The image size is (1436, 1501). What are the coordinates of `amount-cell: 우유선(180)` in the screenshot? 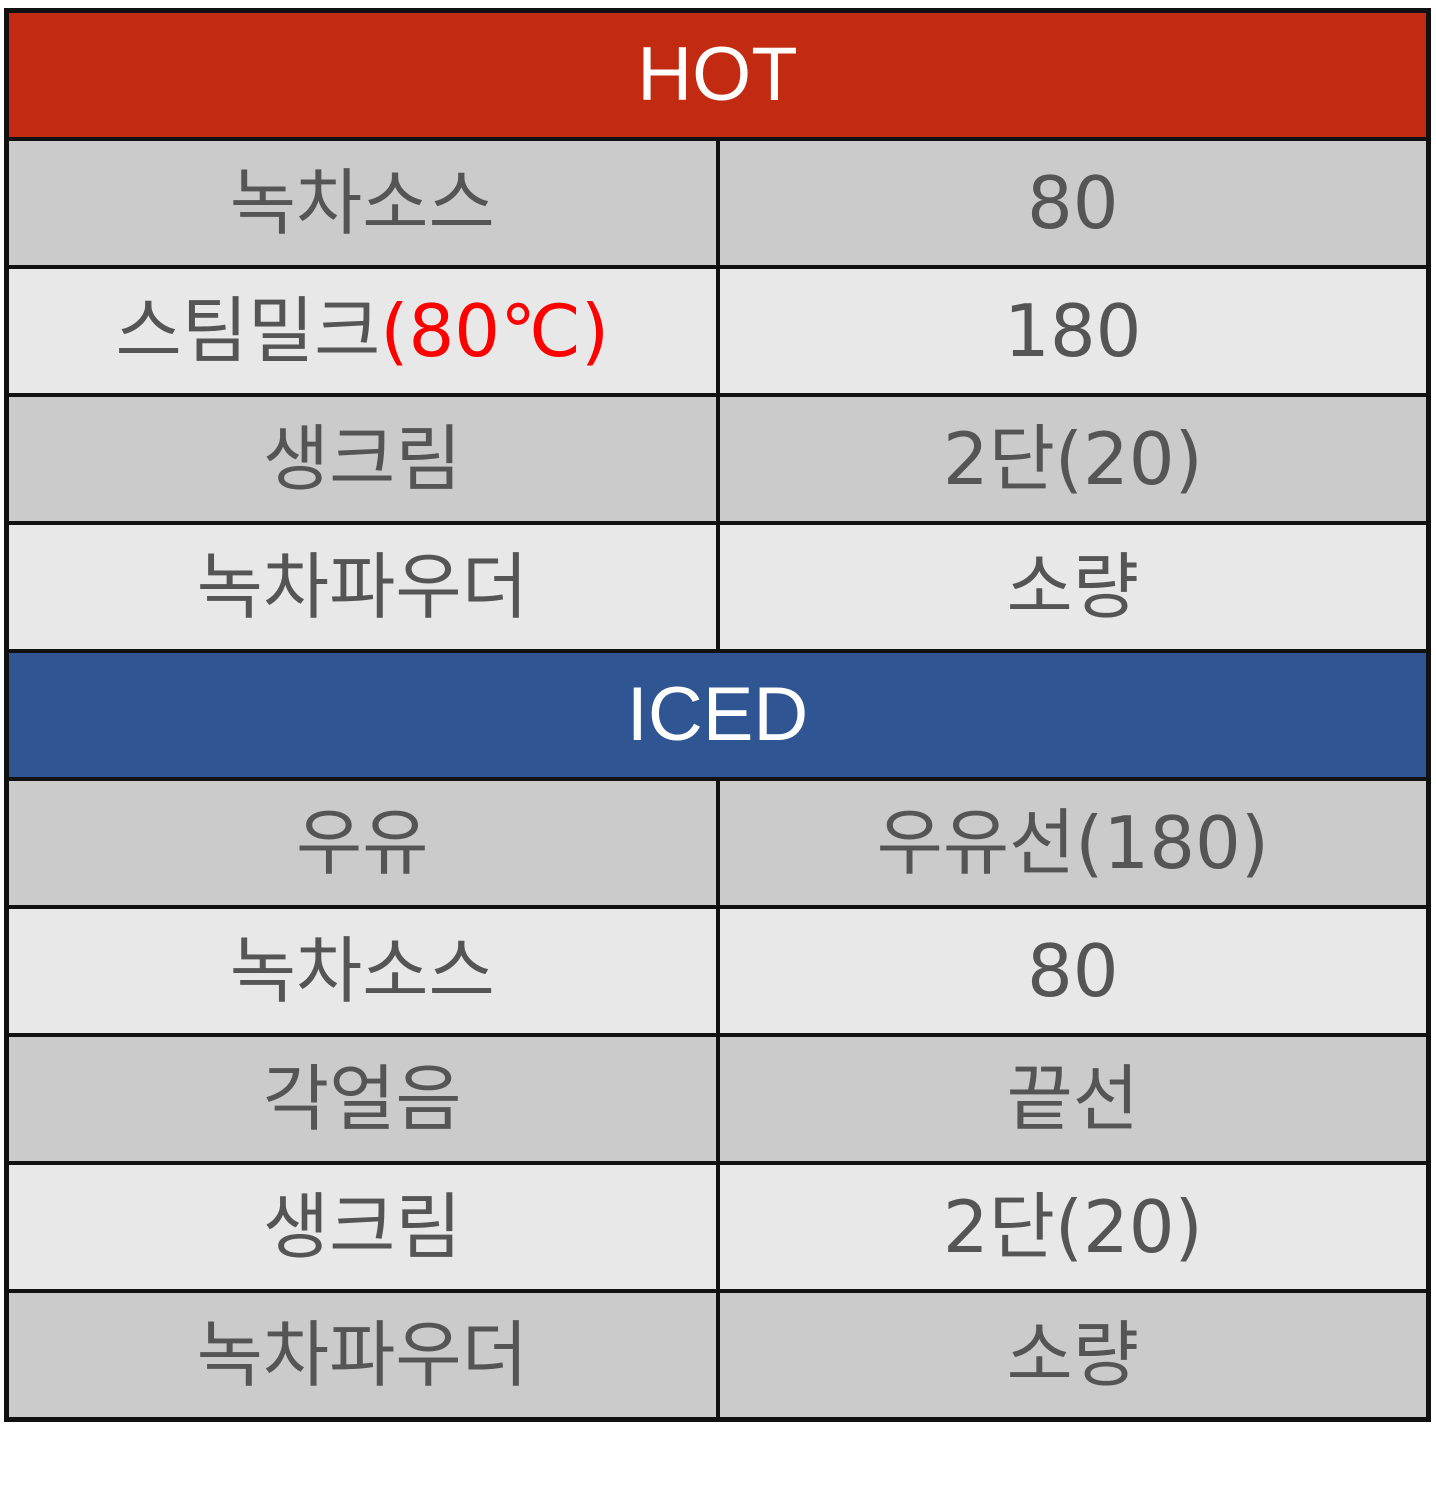 It's located at (1073, 843).